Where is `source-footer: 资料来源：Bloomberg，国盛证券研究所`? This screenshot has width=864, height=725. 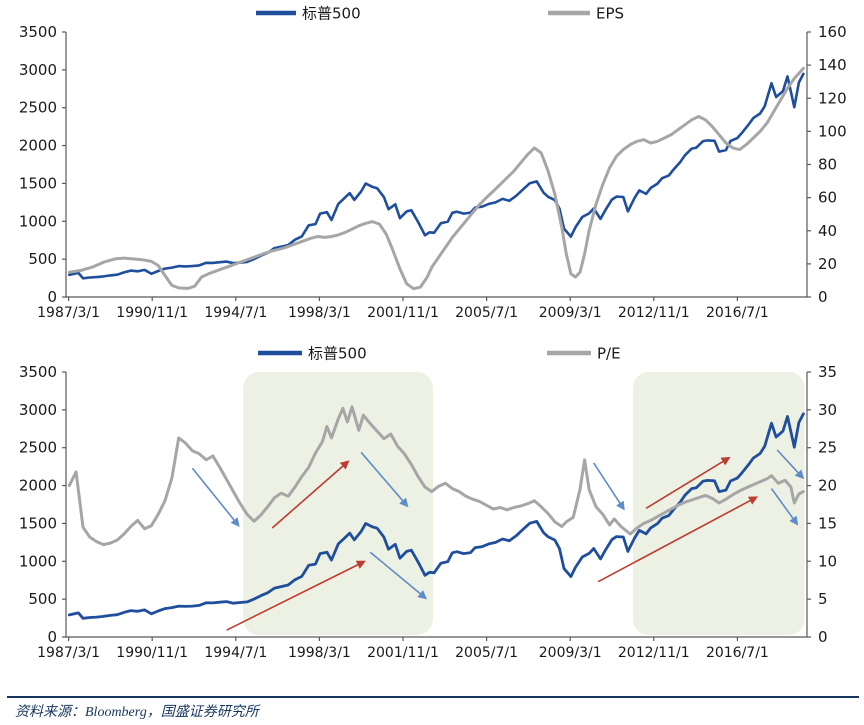
source-footer: 资料来源：Bloomberg，国盛证券研究所 is located at coordinates (433, 708).